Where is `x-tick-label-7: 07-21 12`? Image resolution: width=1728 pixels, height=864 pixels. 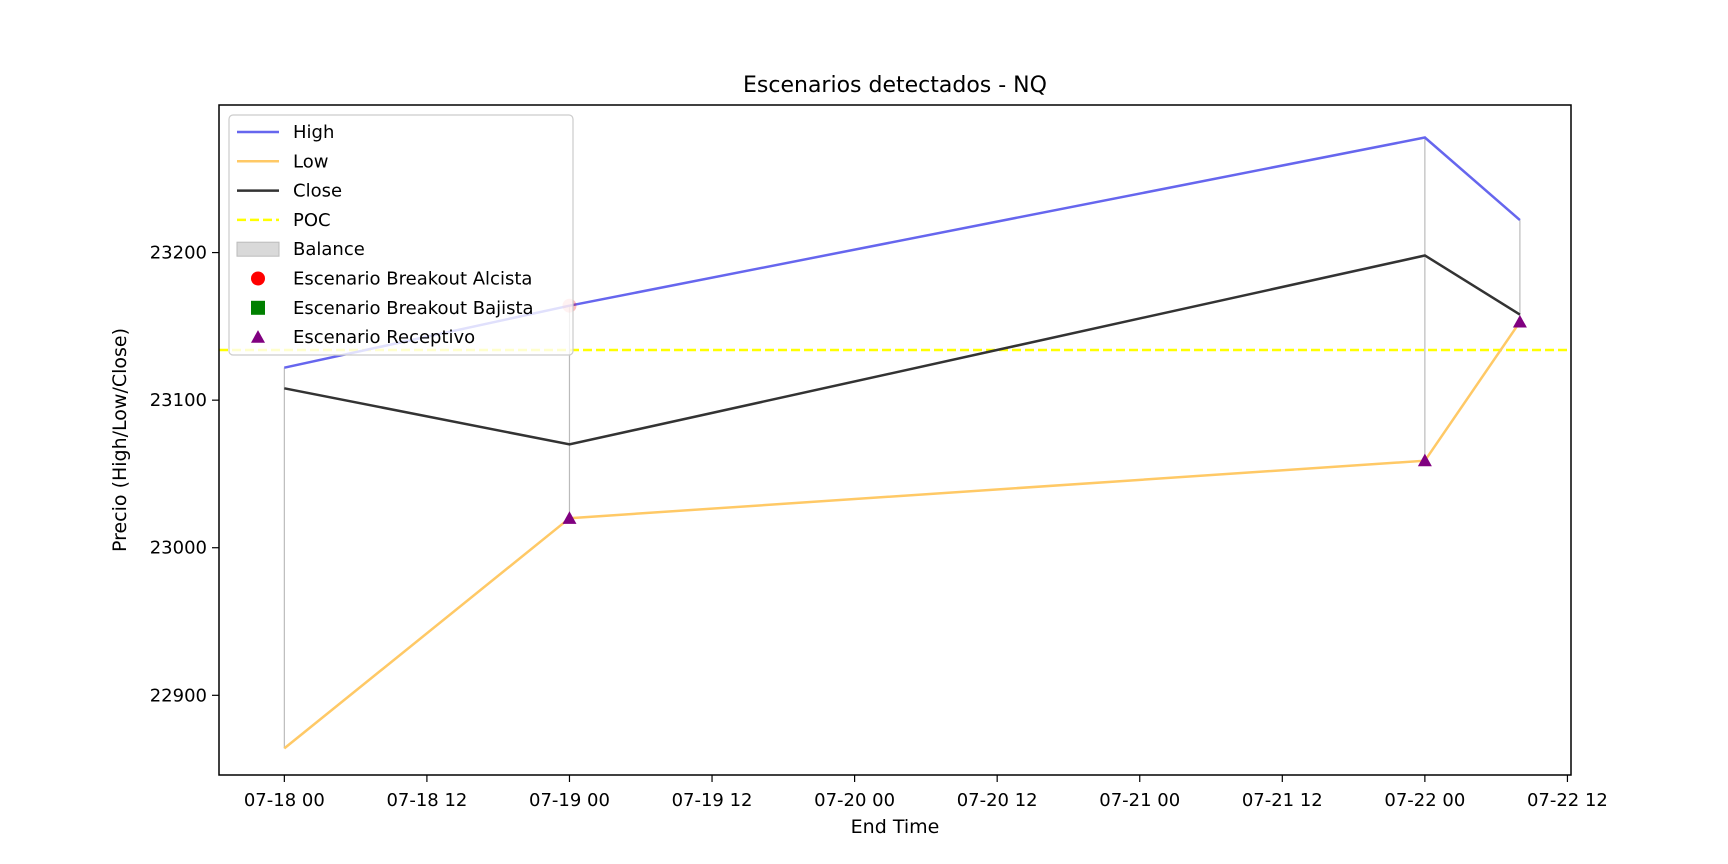 x-tick-label-7: 07-21 12 is located at coordinates (1282, 800).